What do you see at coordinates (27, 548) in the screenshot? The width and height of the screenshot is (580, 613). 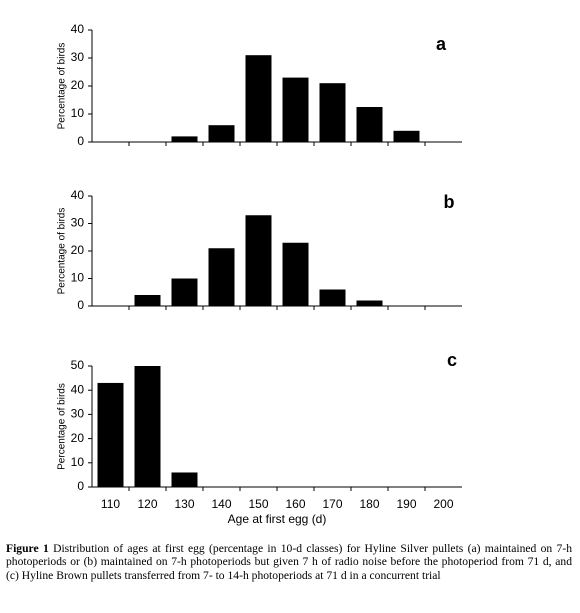 I see `caption-label: Figure 1` at bounding box center [27, 548].